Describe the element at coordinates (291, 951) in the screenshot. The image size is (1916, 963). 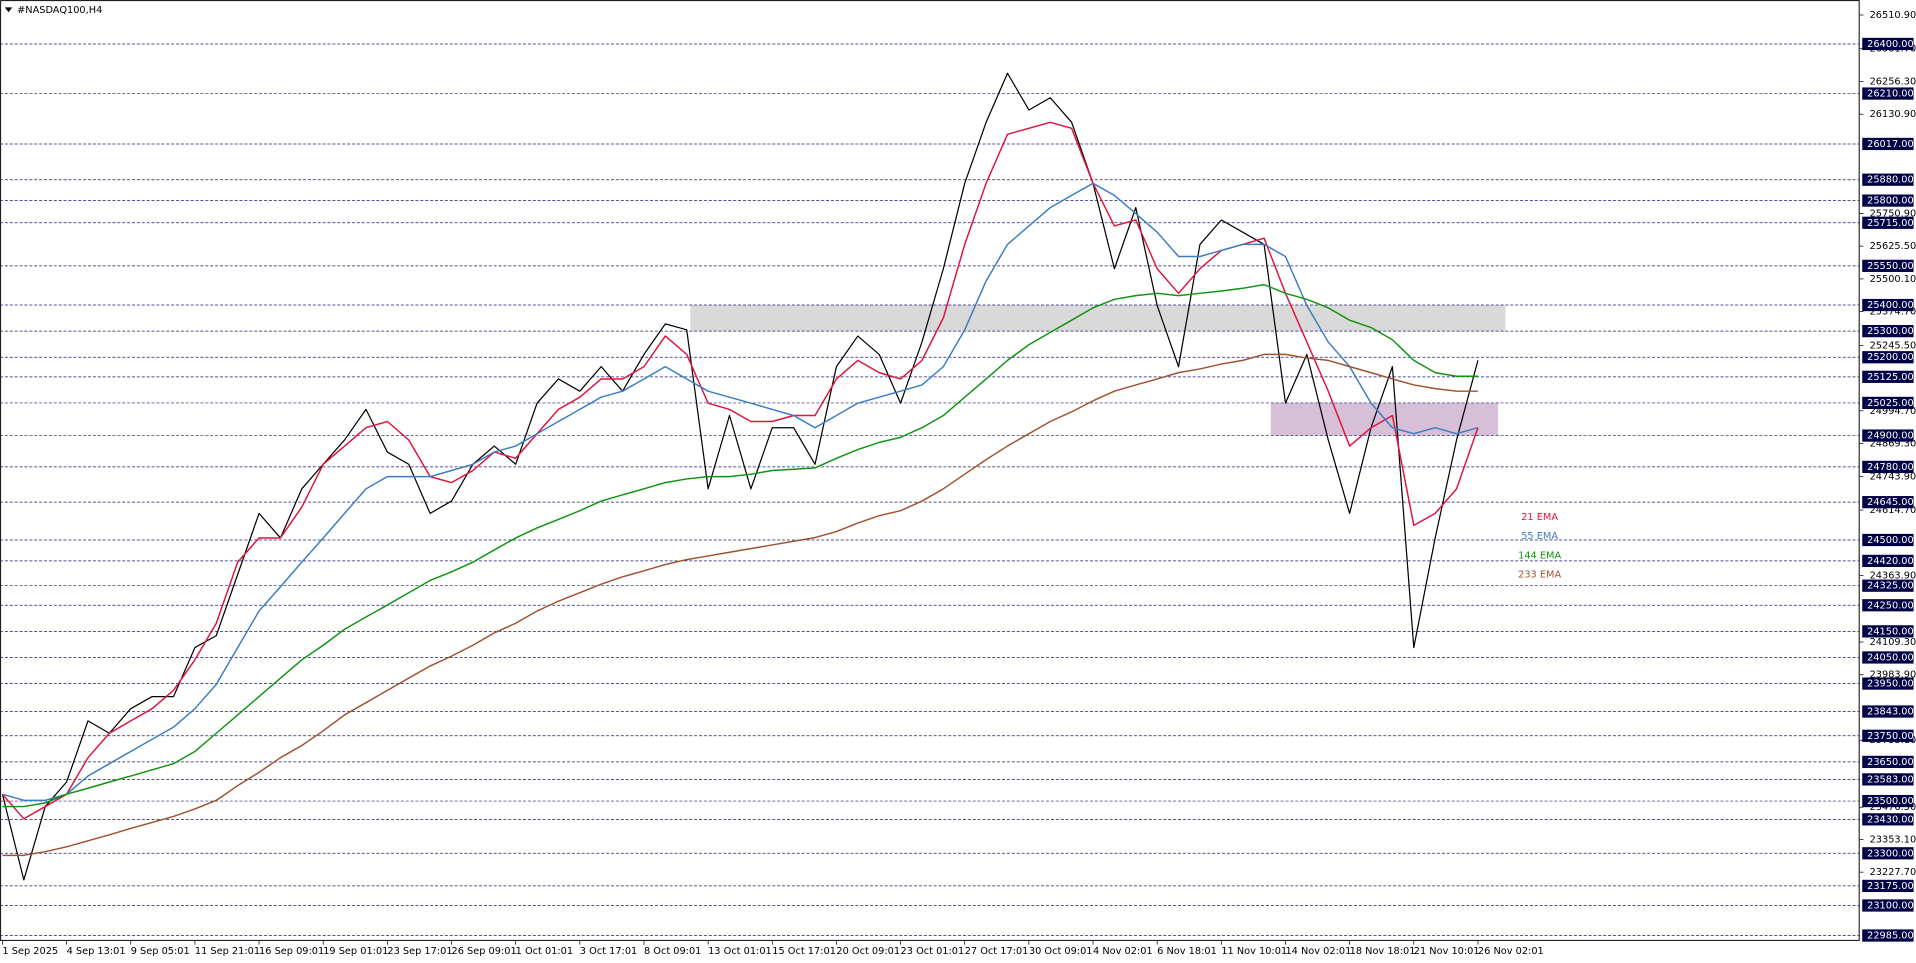
I see `x-tick-label: 16 Sep 09:01` at that location.